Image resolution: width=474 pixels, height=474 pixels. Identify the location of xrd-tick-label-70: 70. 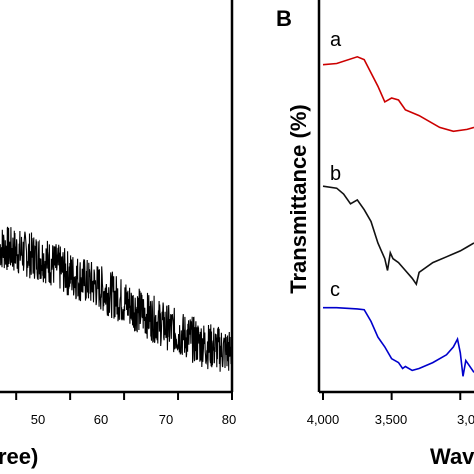
(166, 419).